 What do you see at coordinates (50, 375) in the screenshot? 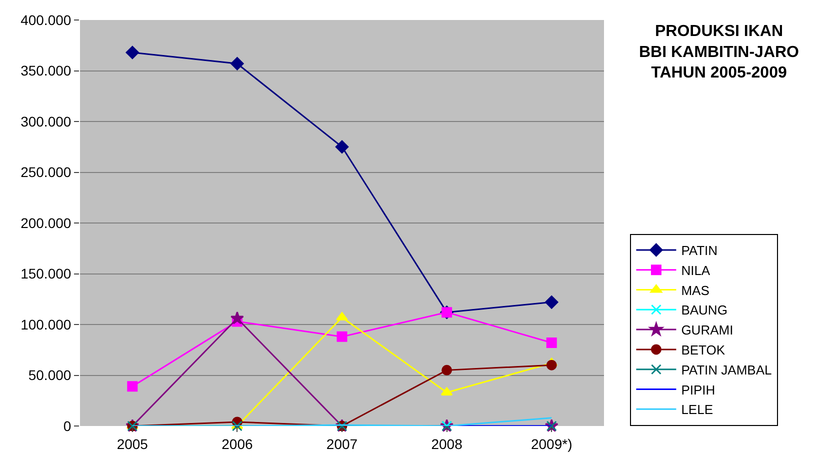
I see `y-tick-label: 50.000` at bounding box center [50, 375].